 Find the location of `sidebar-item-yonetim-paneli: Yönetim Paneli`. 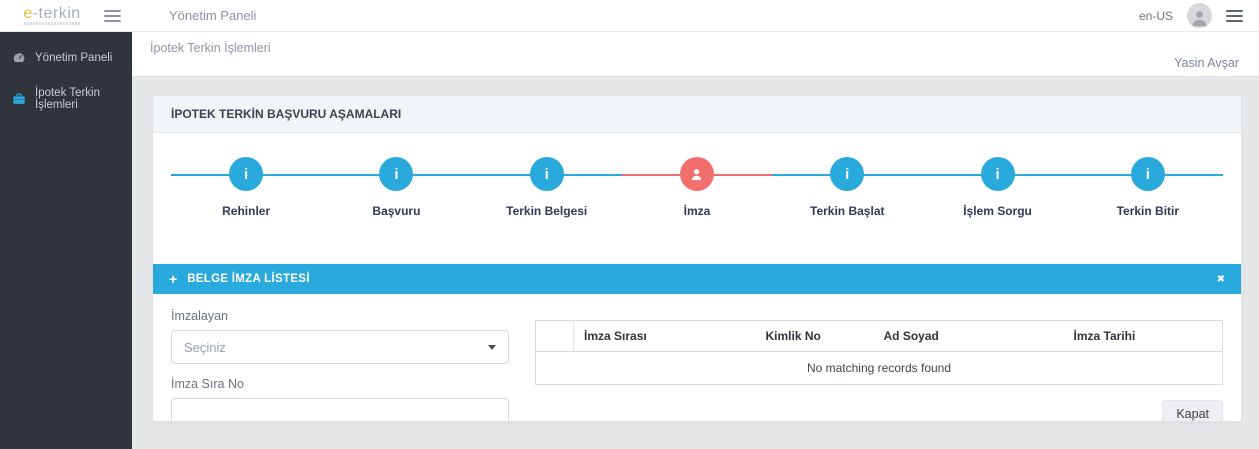

sidebar-item-yonetim-paneli: Yönetim Paneli is located at coordinates (66, 58).